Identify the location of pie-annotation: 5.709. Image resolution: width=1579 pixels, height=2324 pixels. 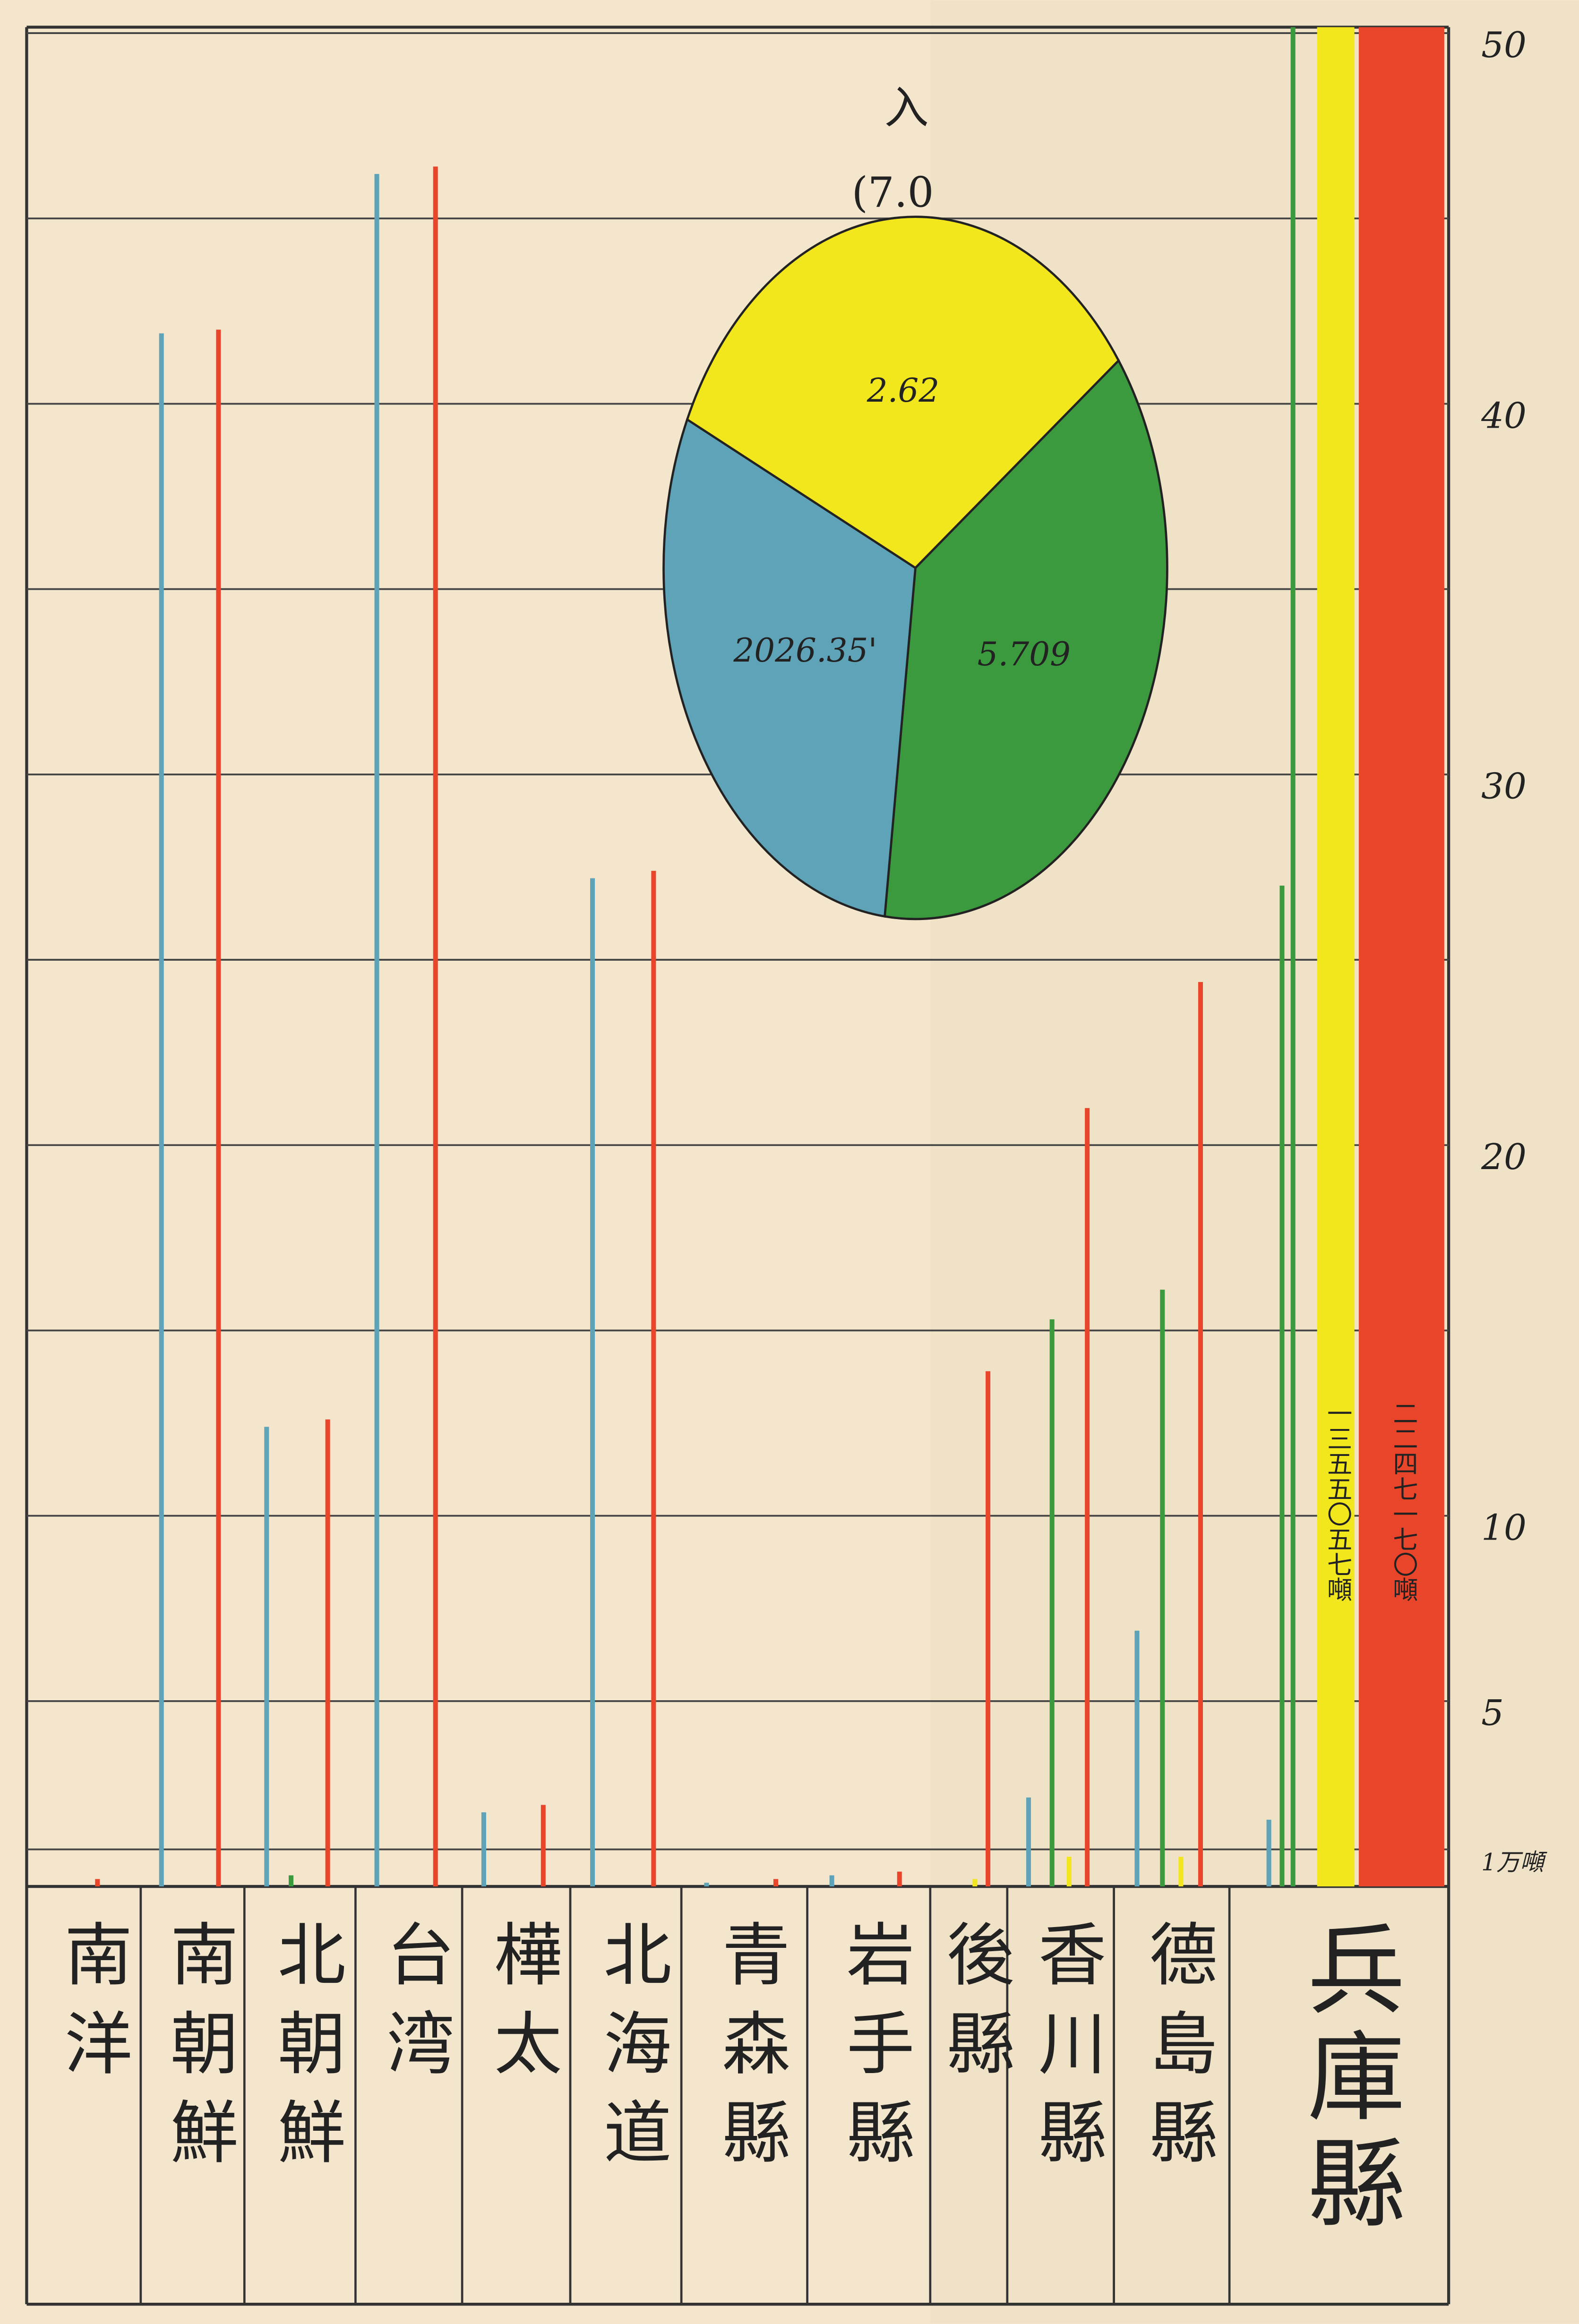
(1024, 655).